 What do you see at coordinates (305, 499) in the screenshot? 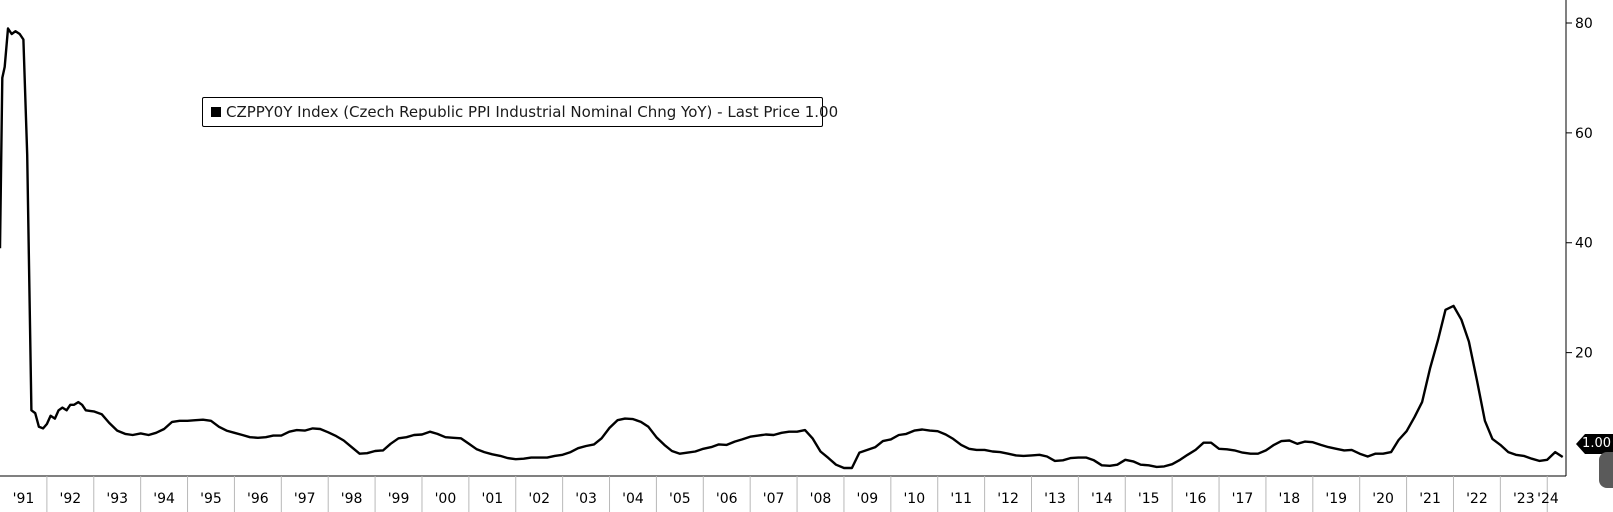
I see `x-tick-label: '97` at bounding box center [305, 499].